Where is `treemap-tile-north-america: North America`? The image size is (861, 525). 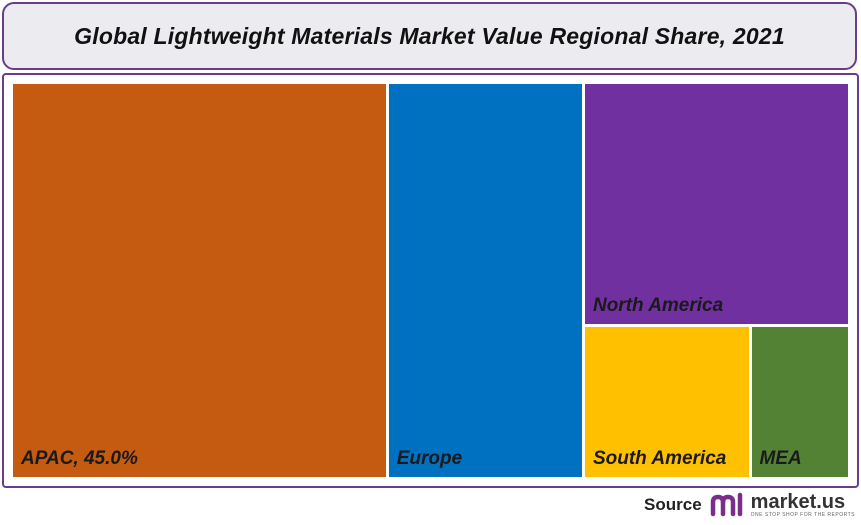 treemap-tile-north-america: North America is located at coordinates (716, 204).